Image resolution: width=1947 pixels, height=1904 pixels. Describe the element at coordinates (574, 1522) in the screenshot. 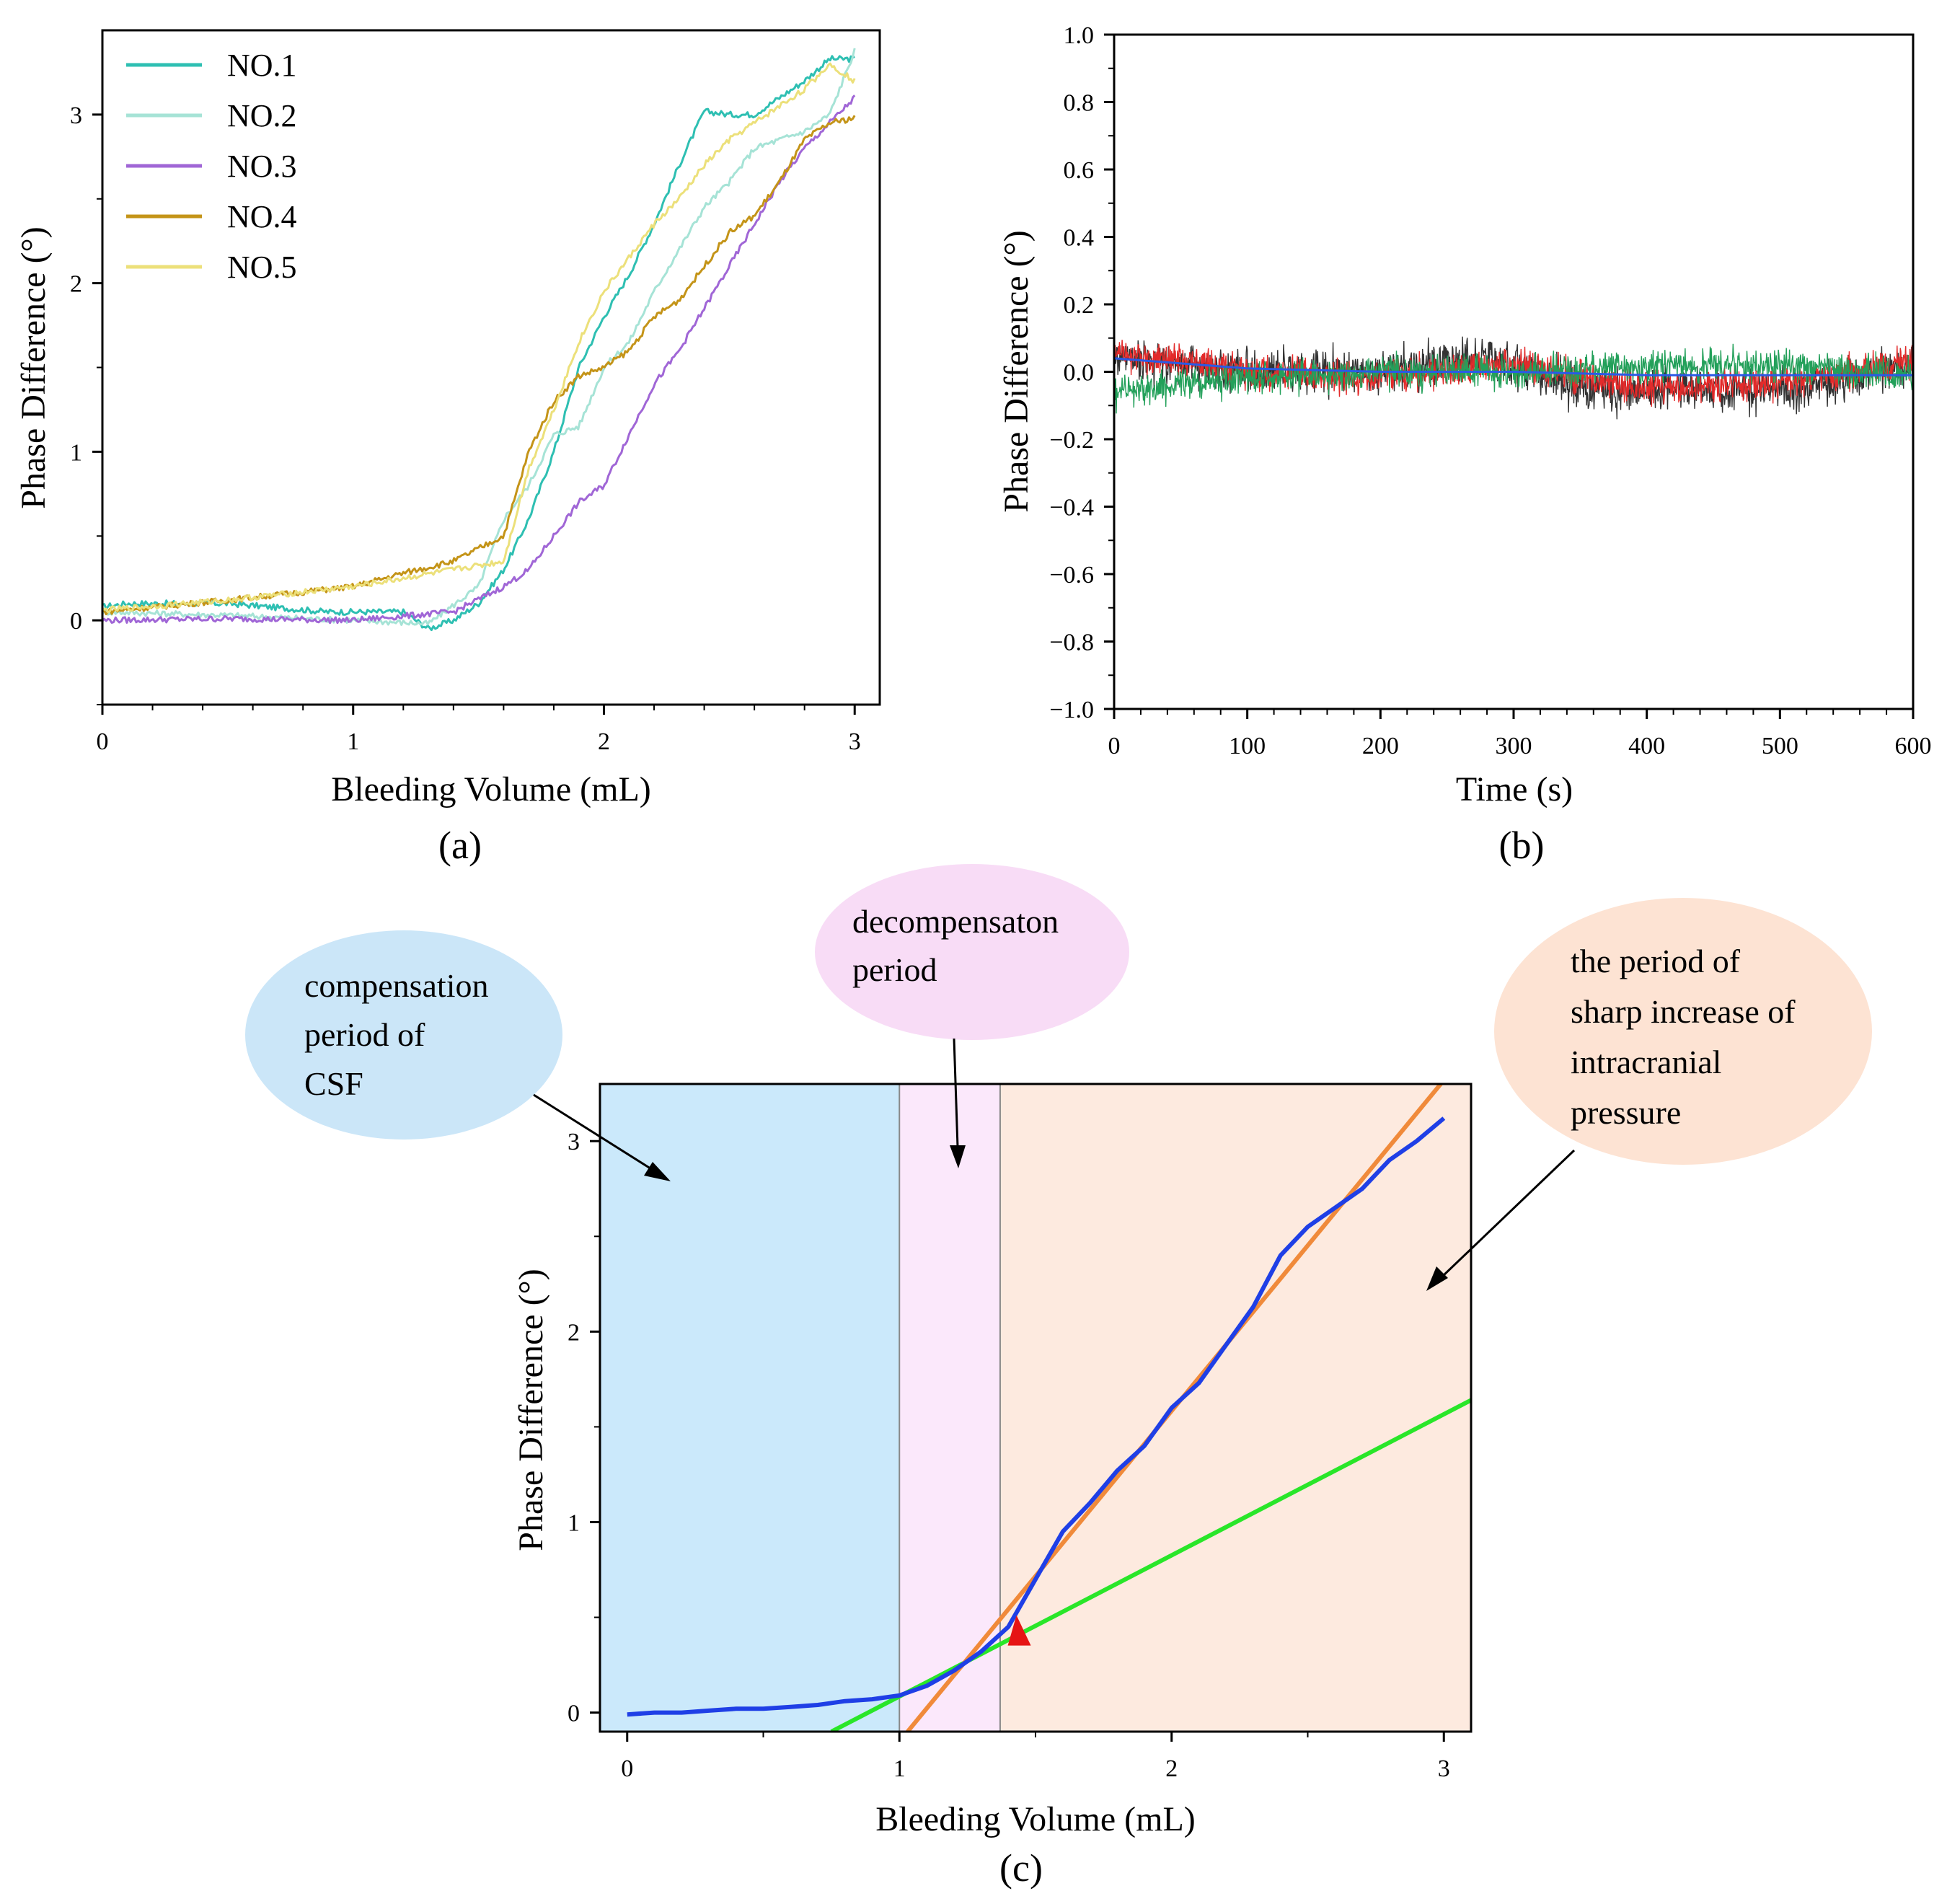

I see `panel-c-y-tick-label: 1` at that location.